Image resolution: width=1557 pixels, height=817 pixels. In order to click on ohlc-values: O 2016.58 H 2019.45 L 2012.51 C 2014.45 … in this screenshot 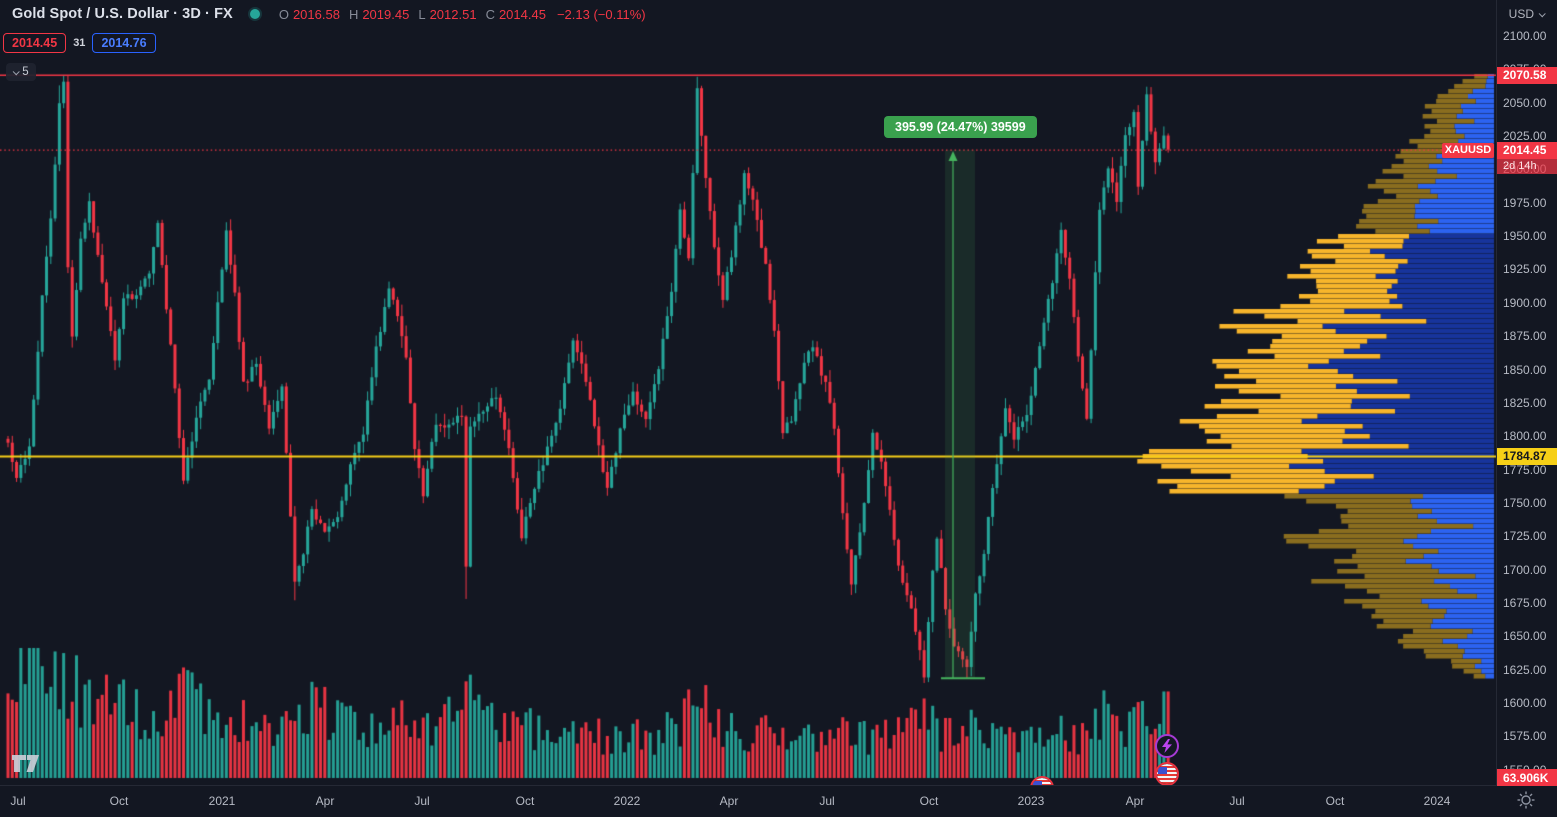, I will do `click(462, 14)`.